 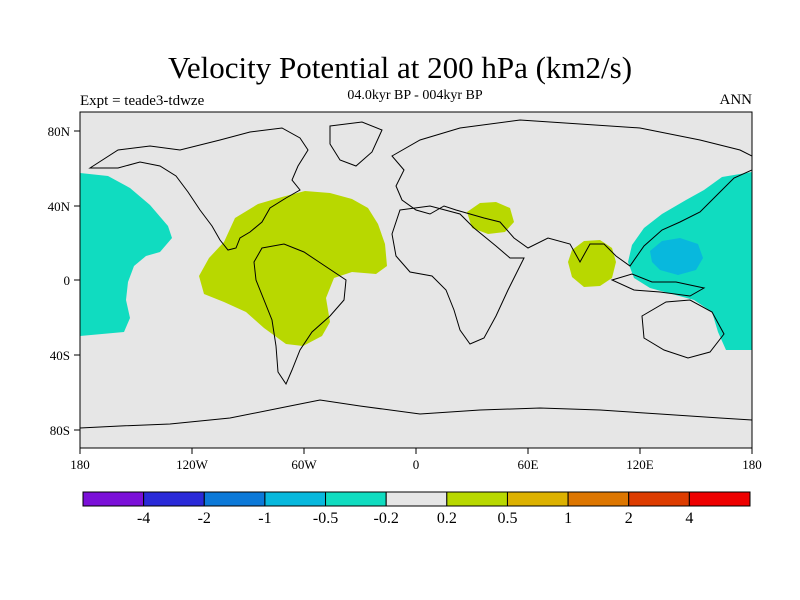 I want to click on lat-label-eq: 0, so click(x=67, y=280).